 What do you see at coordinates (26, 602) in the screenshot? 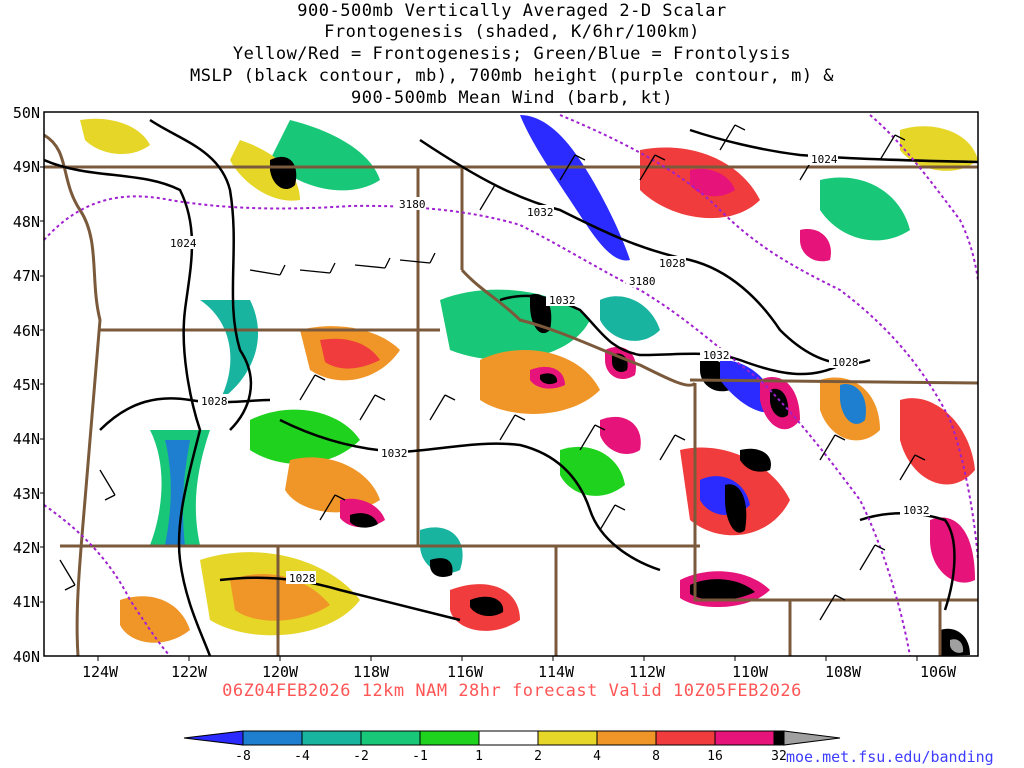
I see `lat-label: 41N` at bounding box center [26, 602].